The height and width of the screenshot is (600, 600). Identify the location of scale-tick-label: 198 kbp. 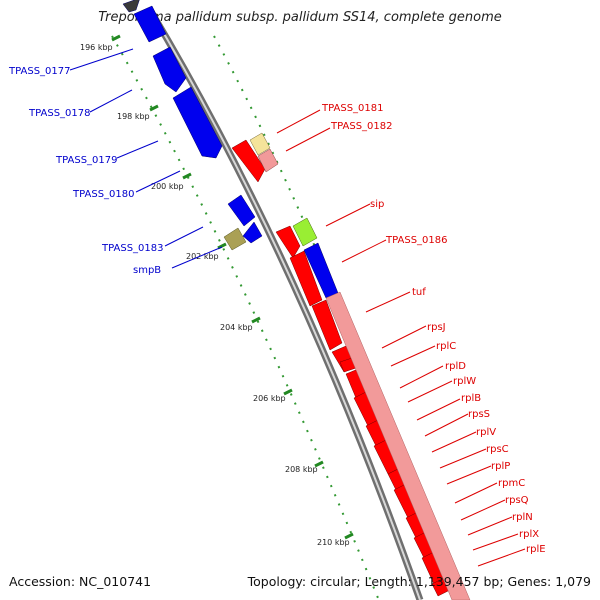
(133, 116).